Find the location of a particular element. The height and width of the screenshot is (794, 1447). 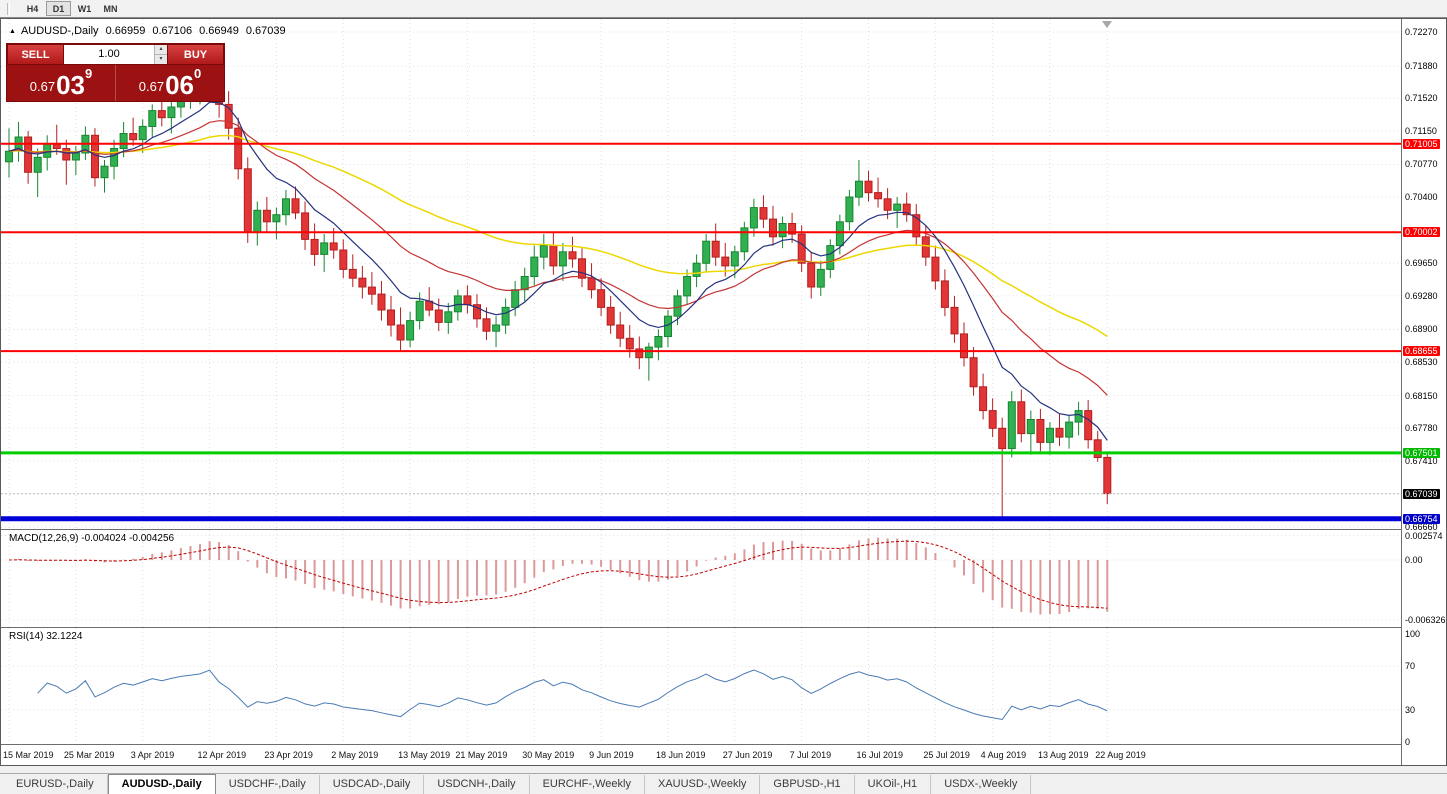

date-label: 13 May 2019 is located at coordinates (424, 755).